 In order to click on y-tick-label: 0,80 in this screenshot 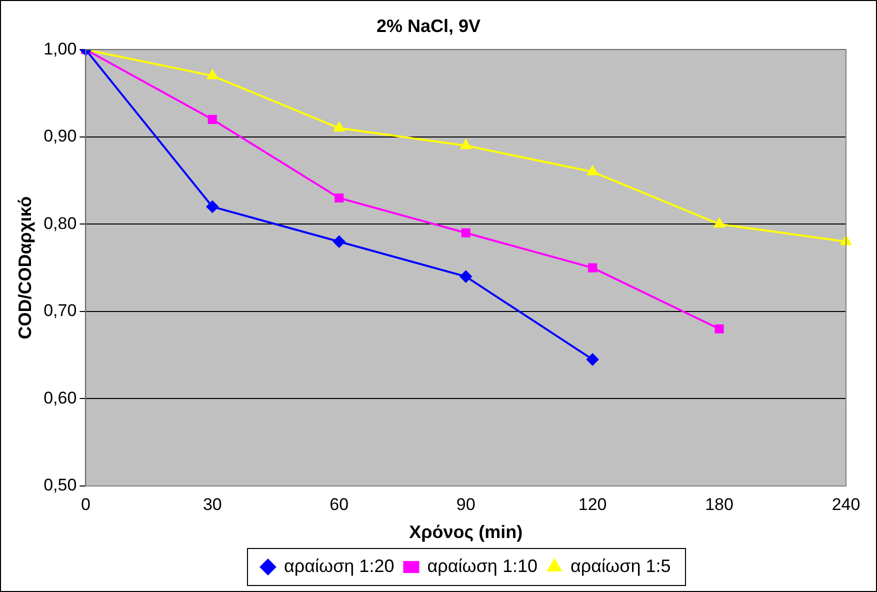, I will do `click(60, 223)`.